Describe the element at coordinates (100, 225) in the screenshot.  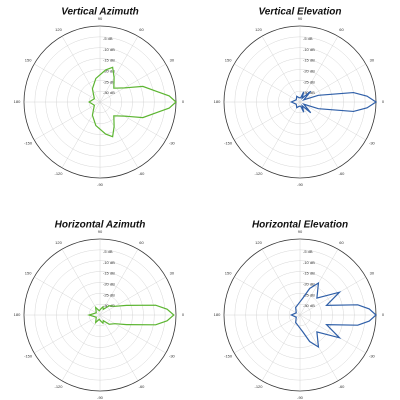
I see `chart-title: Horizontal Azimuth` at that location.